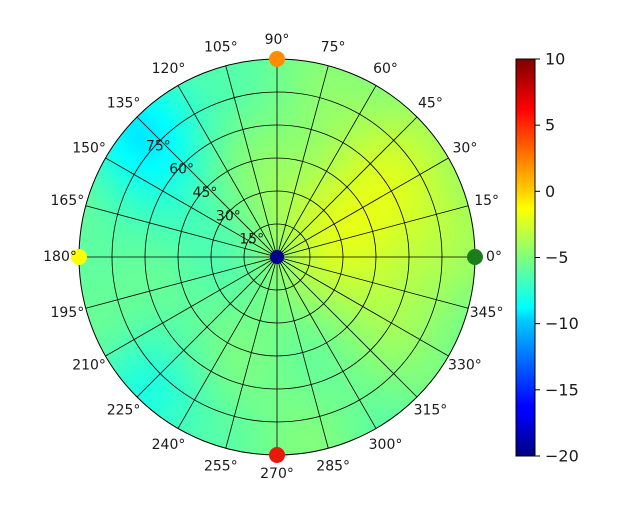 The height and width of the screenshot is (513, 642). I want to click on angle-tick-label: 45°, so click(430, 104).